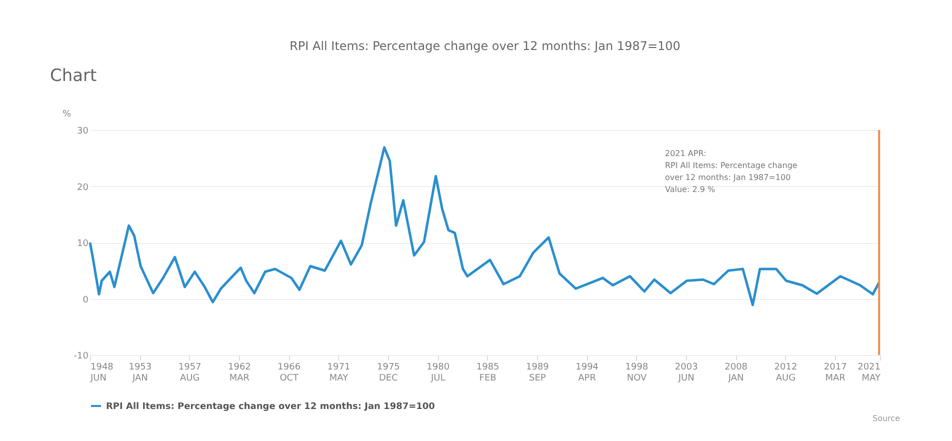 The width and height of the screenshot is (952, 441). I want to click on x-tick-label: 1998 NOV, so click(636, 373).